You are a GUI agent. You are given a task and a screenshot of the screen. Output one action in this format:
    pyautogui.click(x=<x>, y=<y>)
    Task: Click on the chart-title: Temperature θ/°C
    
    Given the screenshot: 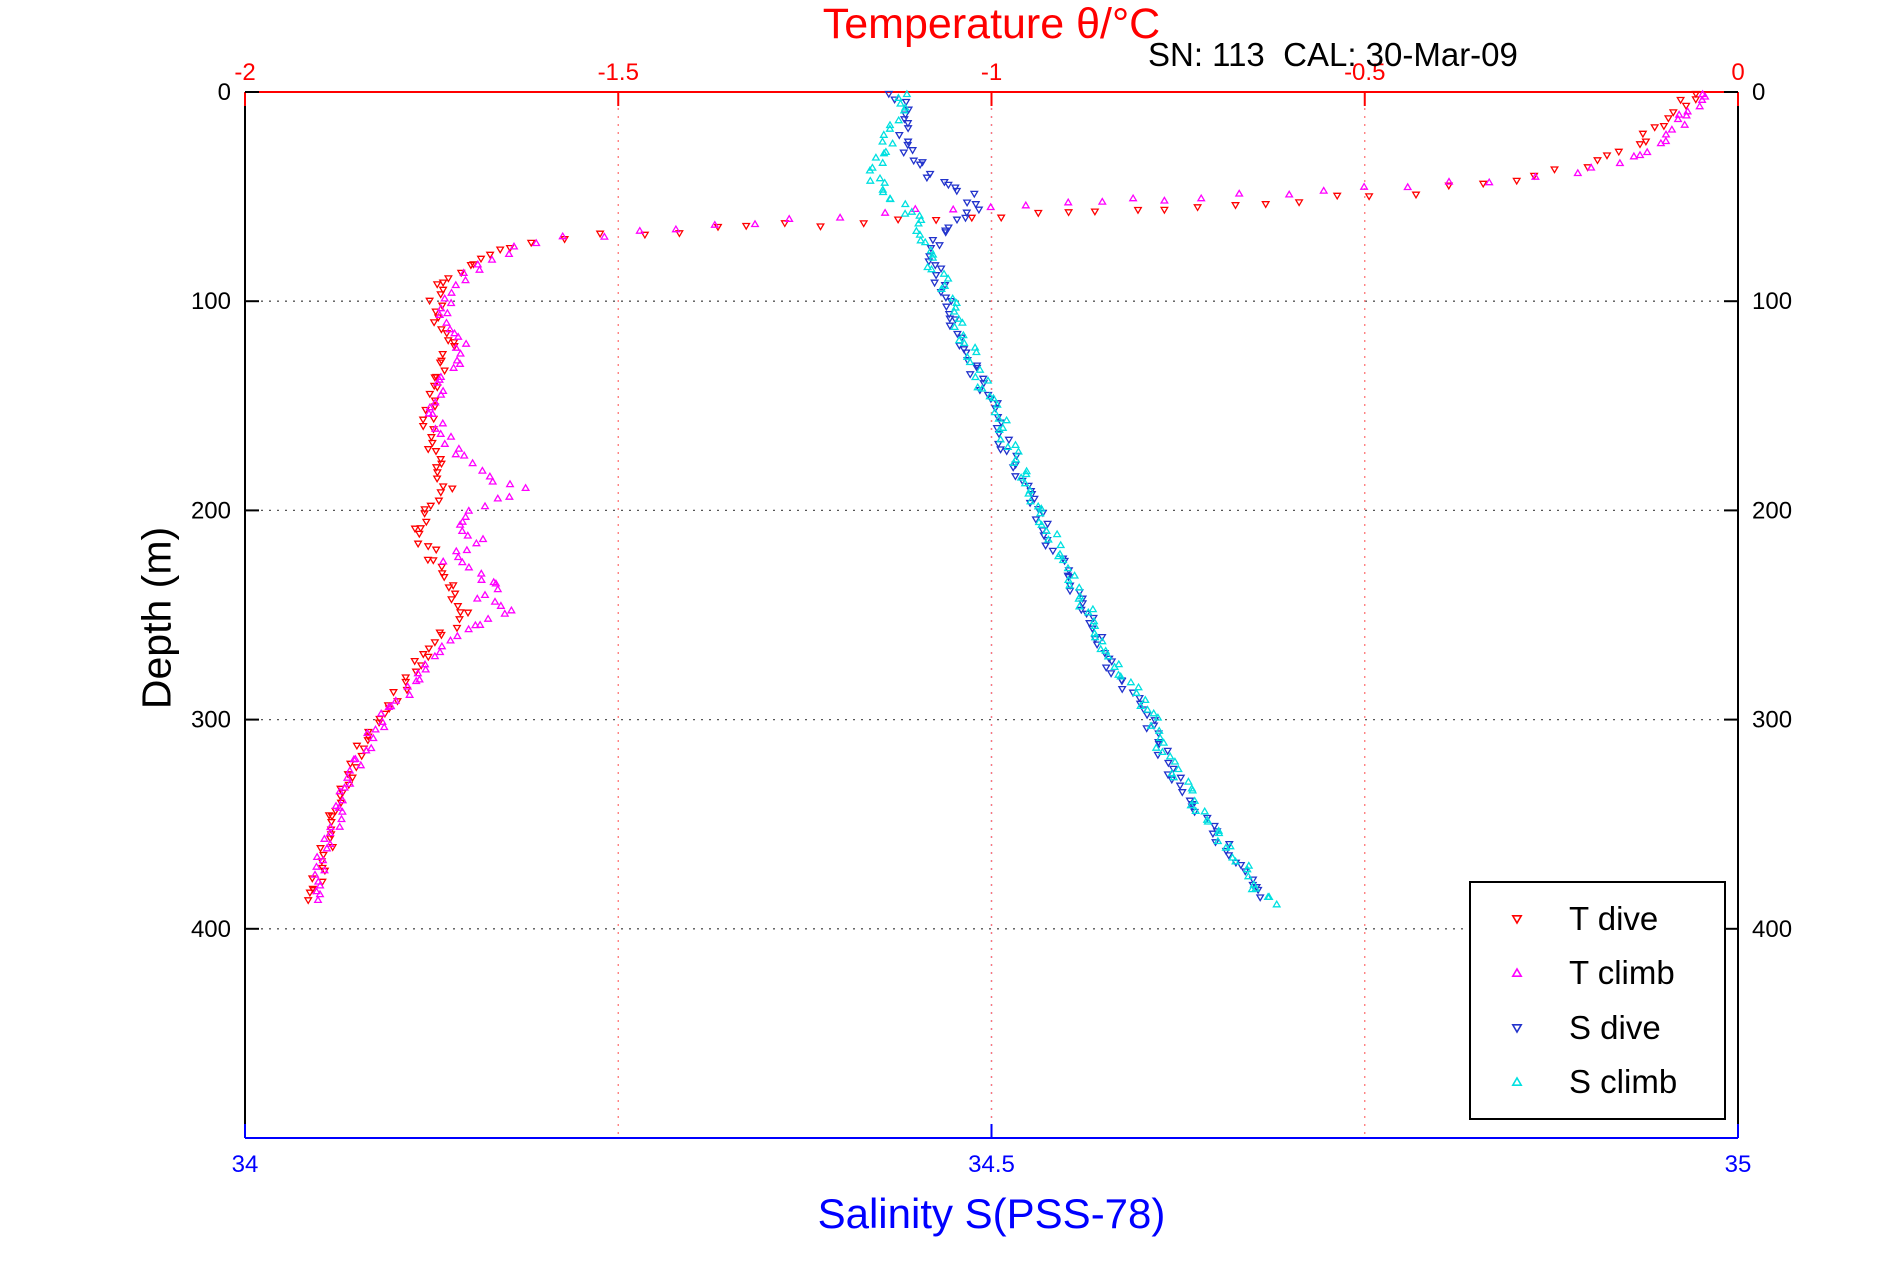 What is the action you would take?
    pyautogui.click(x=991, y=24)
    